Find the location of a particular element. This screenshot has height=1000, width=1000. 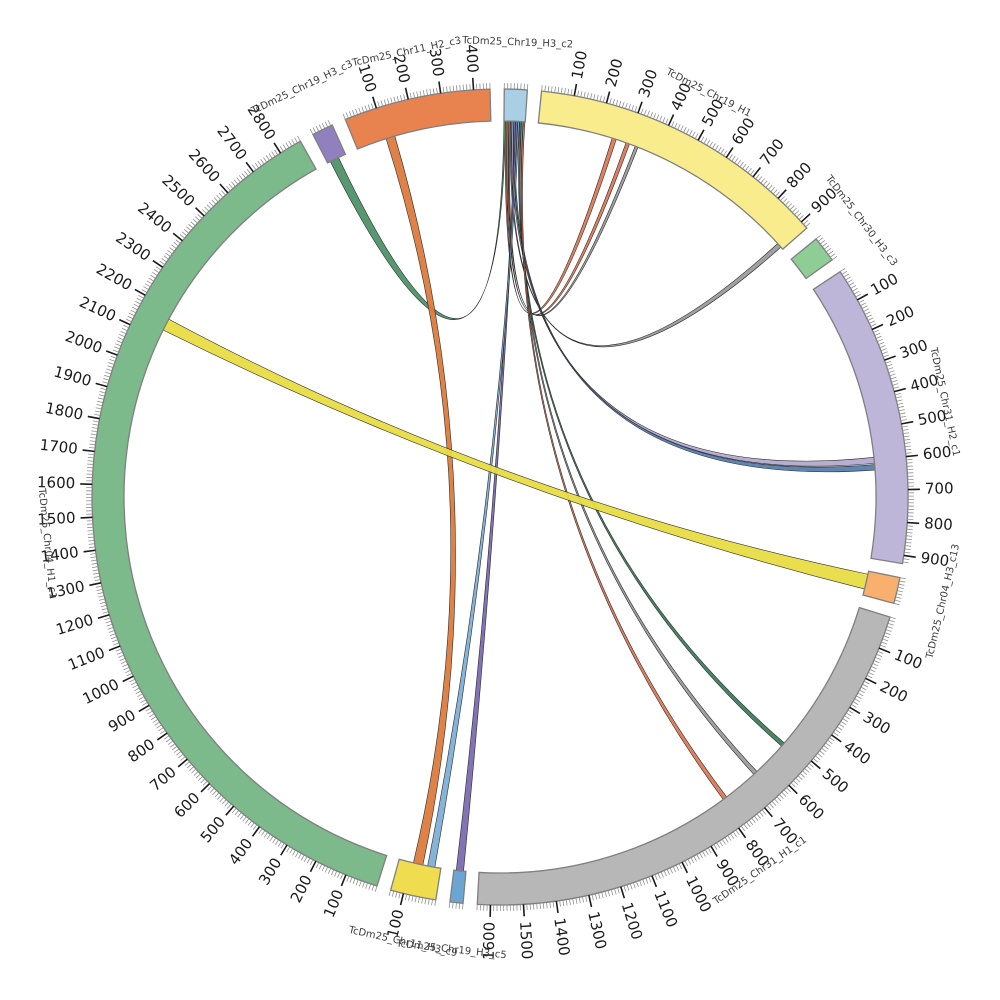

segment-arc-Chr31_H1_c1 is located at coordinates (683, 756).